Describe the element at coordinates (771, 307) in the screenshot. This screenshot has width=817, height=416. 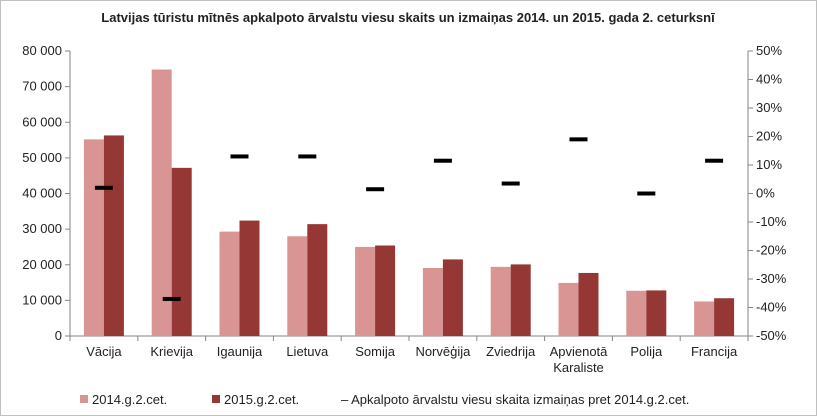
I see `right-tick-label: -40%` at that location.